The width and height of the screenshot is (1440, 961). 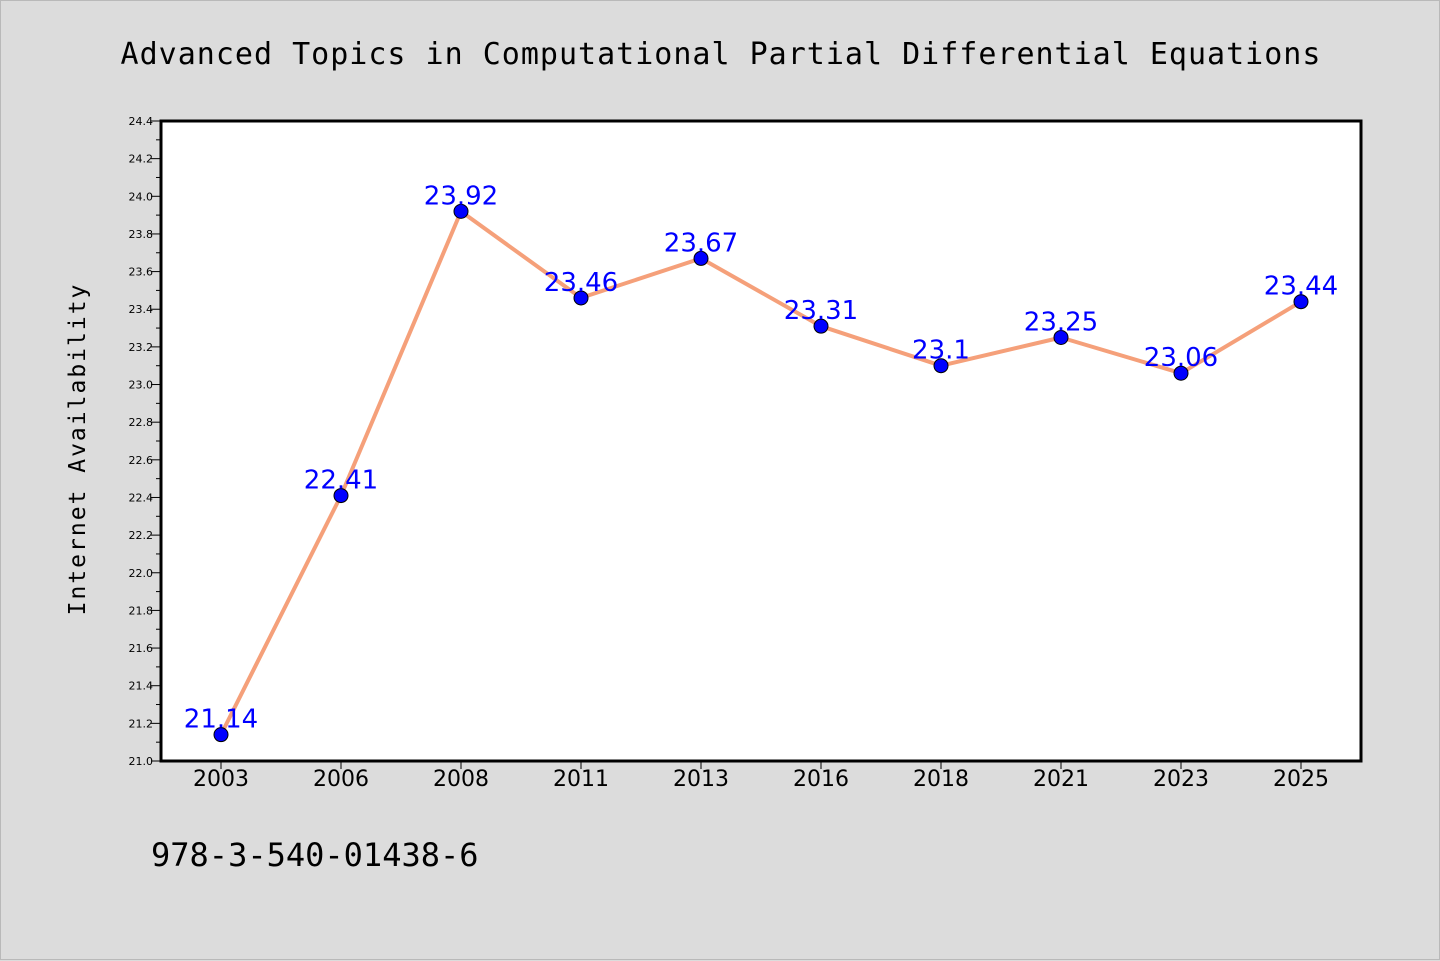 I want to click on y-tick-label: 24.4, so click(x=141, y=121).